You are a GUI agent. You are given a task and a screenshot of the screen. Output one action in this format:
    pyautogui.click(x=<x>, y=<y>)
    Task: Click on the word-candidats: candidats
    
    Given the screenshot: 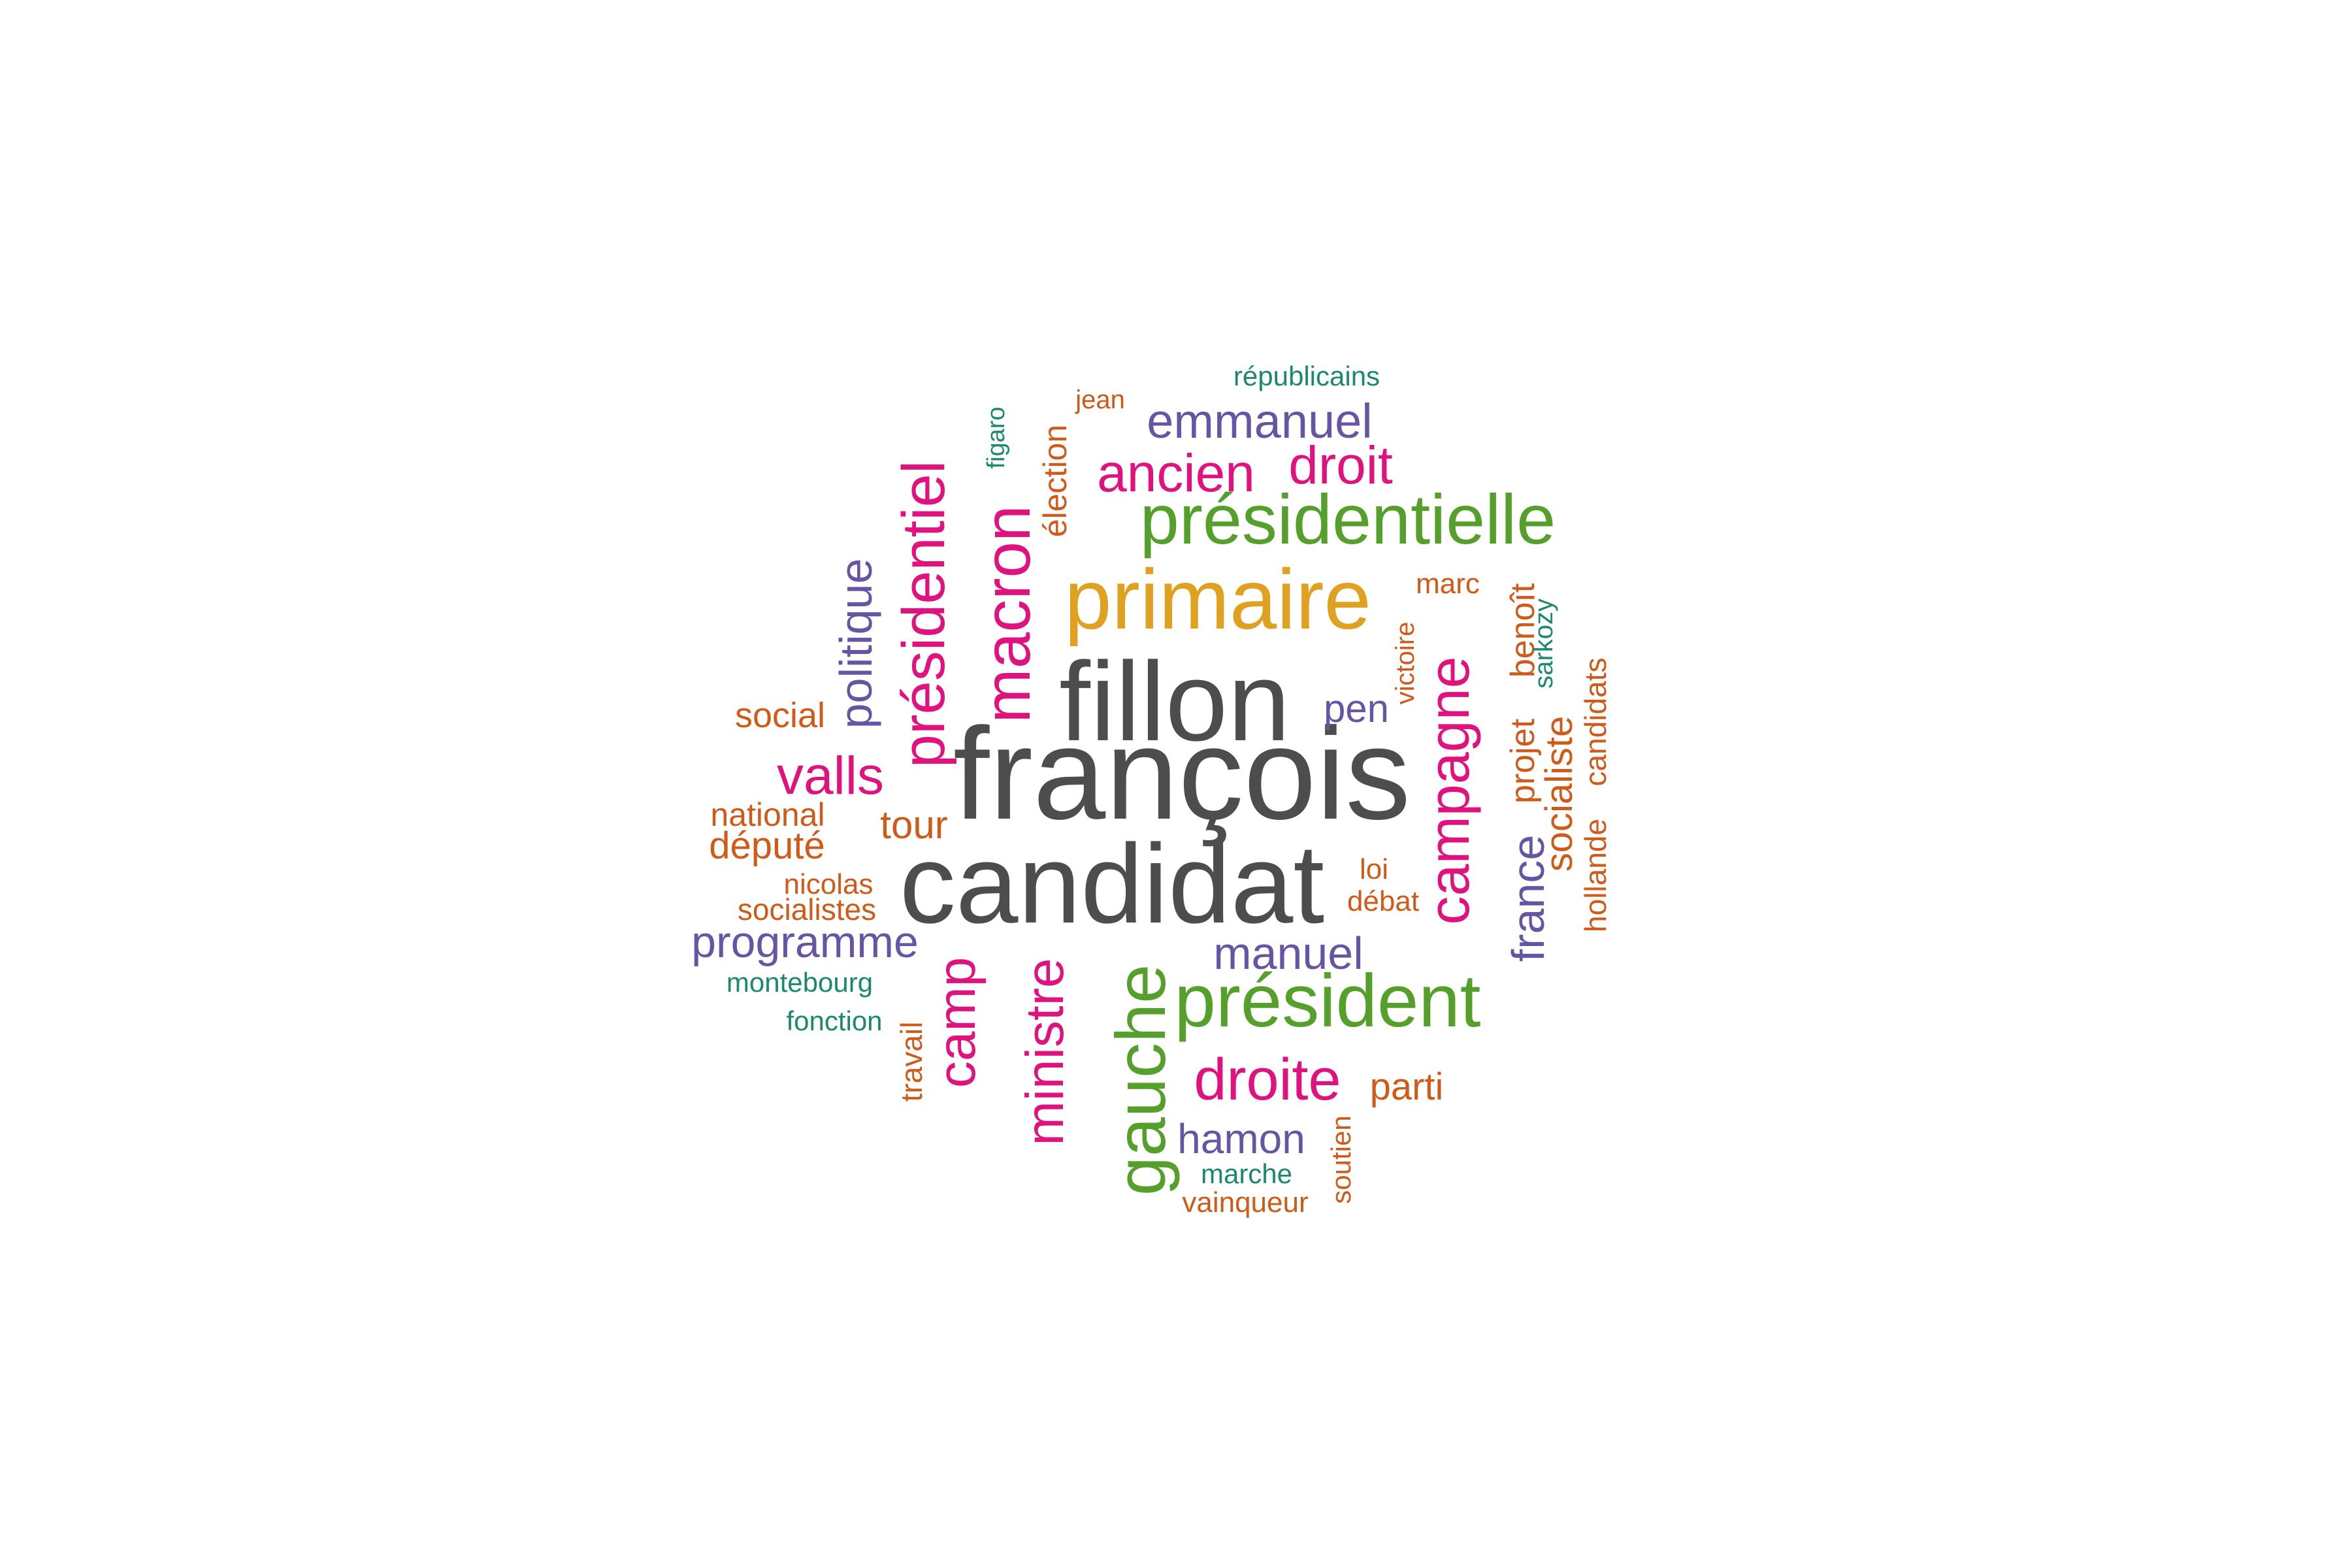 What is the action you would take?
    pyautogui.click(x=1595, y=722)
    